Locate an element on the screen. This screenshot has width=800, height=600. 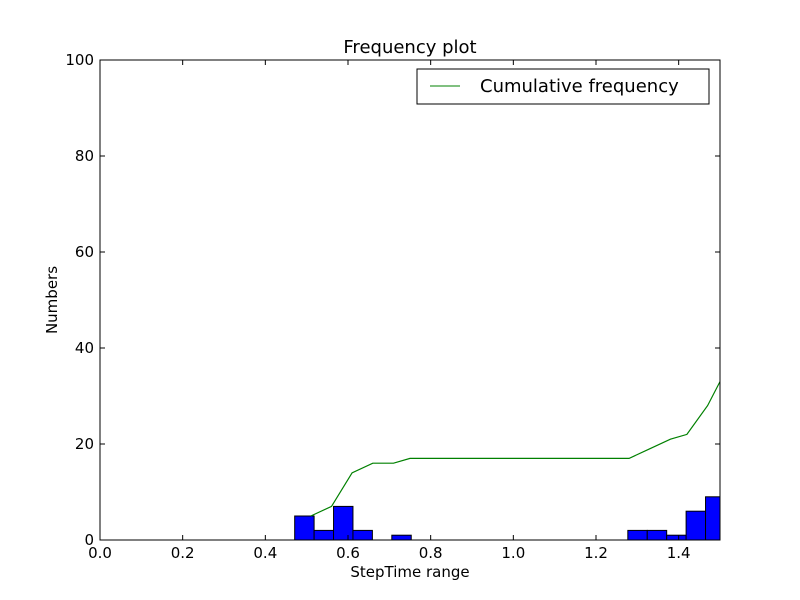
legend: Cumulative frequency is located at coordinates (563, 86).